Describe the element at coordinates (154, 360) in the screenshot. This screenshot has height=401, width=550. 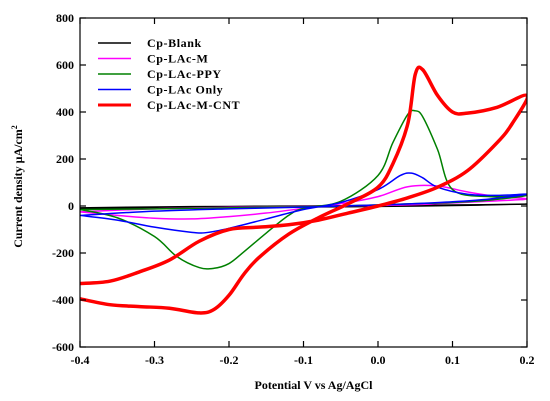
I see `x-tick-label: -0.3` at that location.